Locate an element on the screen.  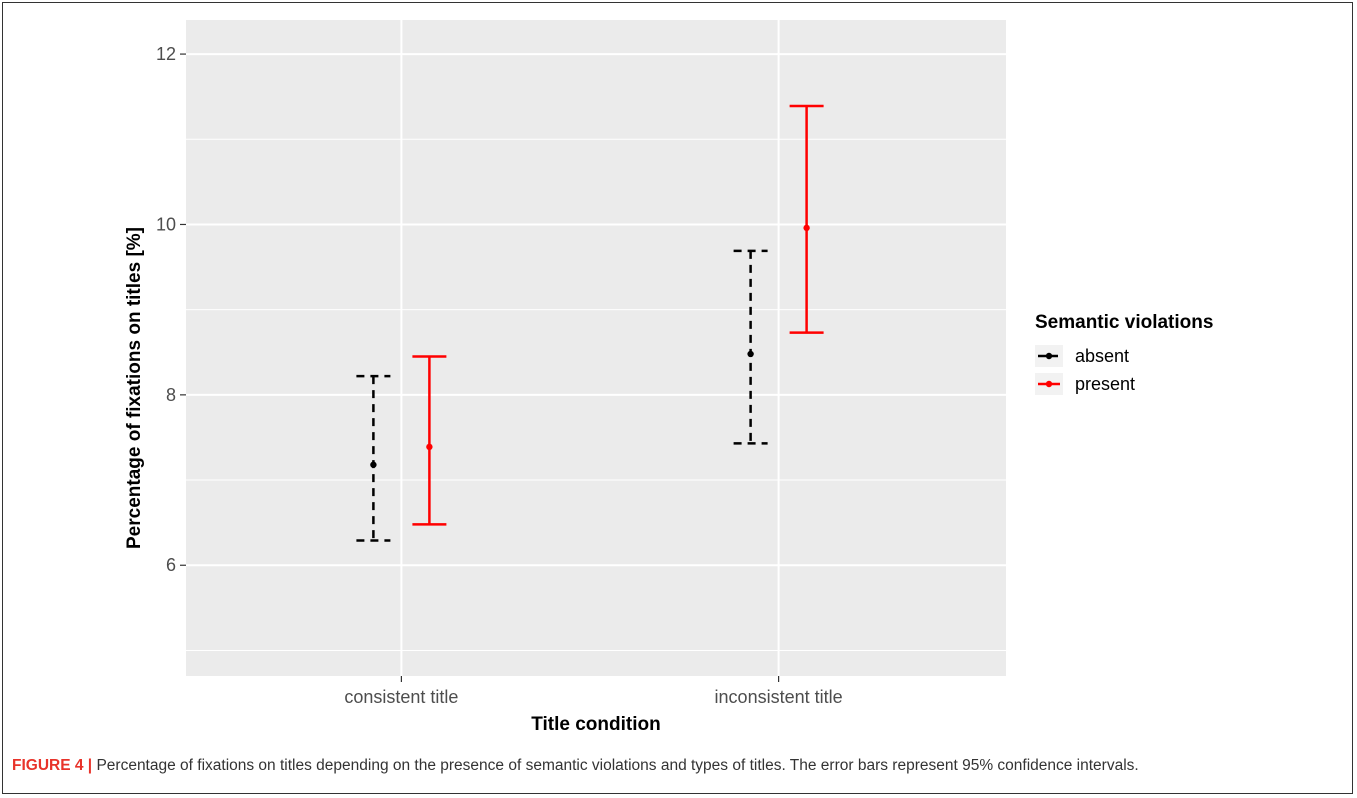
y-axis-ticks: 6 8 10 12 is located at coordinates (171, 309).